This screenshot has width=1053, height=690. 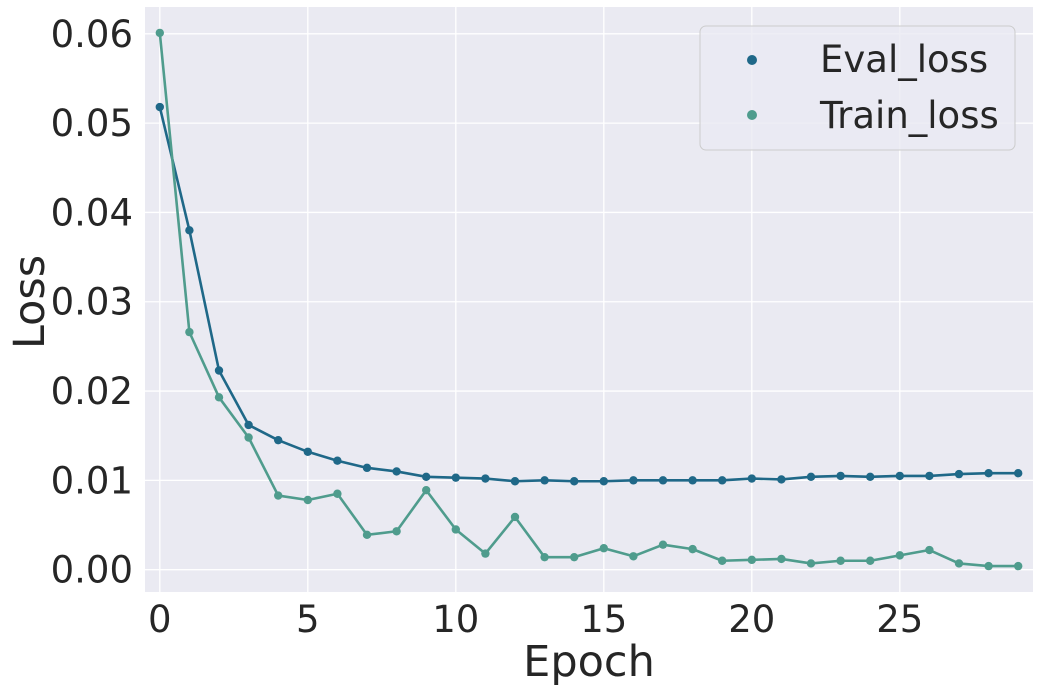 I want to click on legend-marker-eval-loss, so click(x=752, y=60).